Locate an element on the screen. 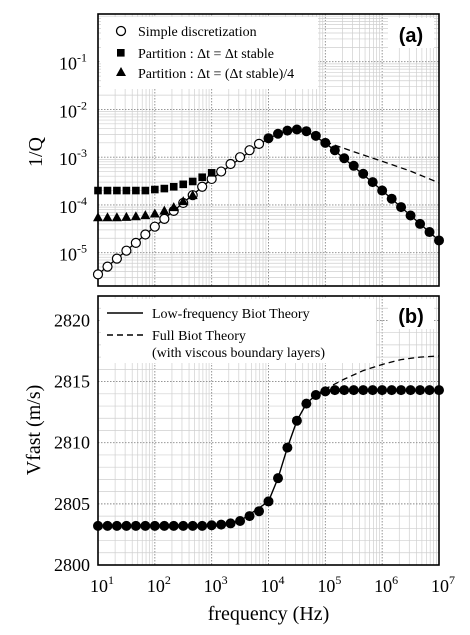 The height and width of the screenshot is (635, 470). x-tick-label: 10³ is located at coordinates (216, 584).